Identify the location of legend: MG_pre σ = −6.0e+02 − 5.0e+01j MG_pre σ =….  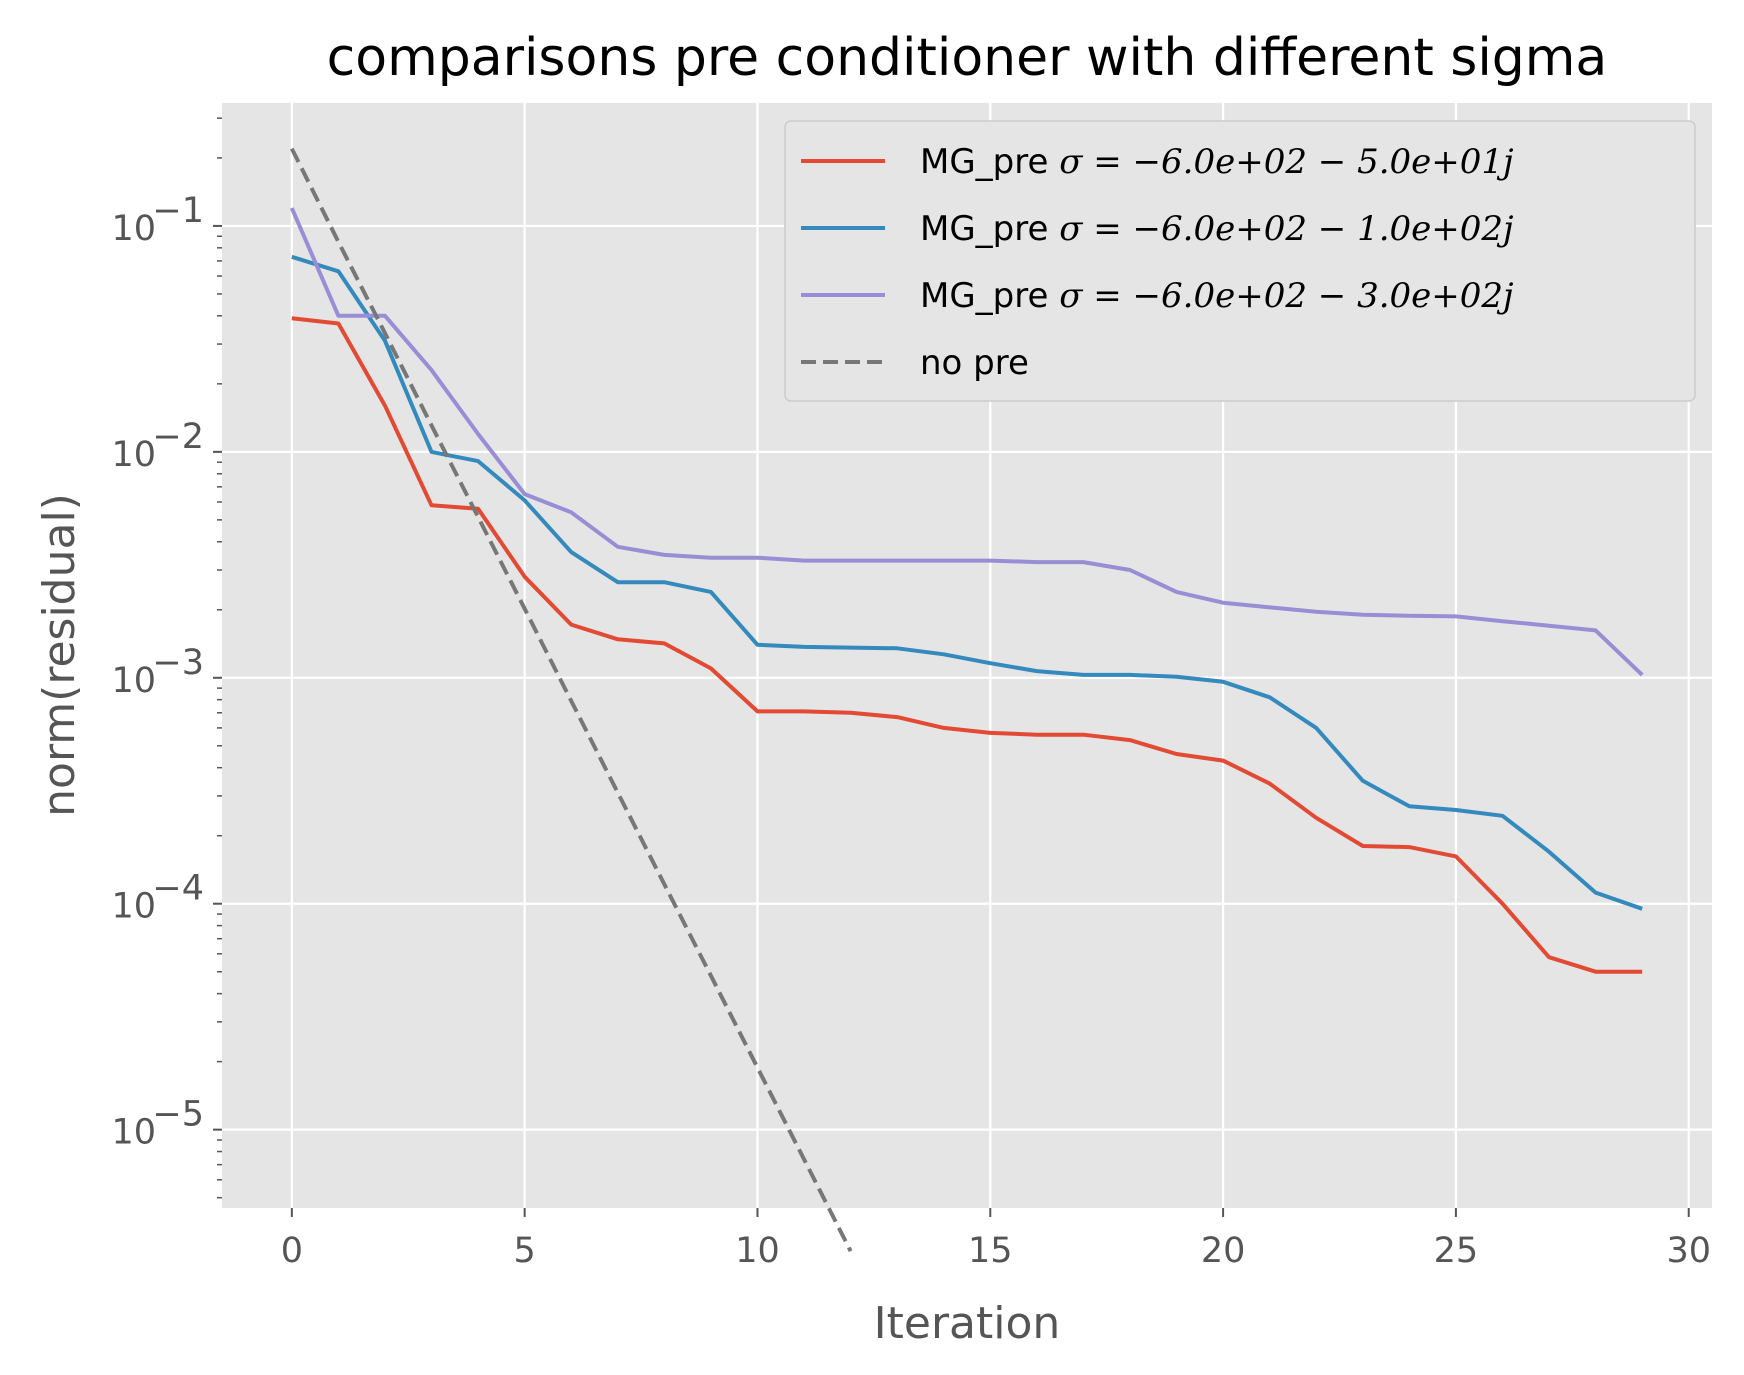
(1240, 261).